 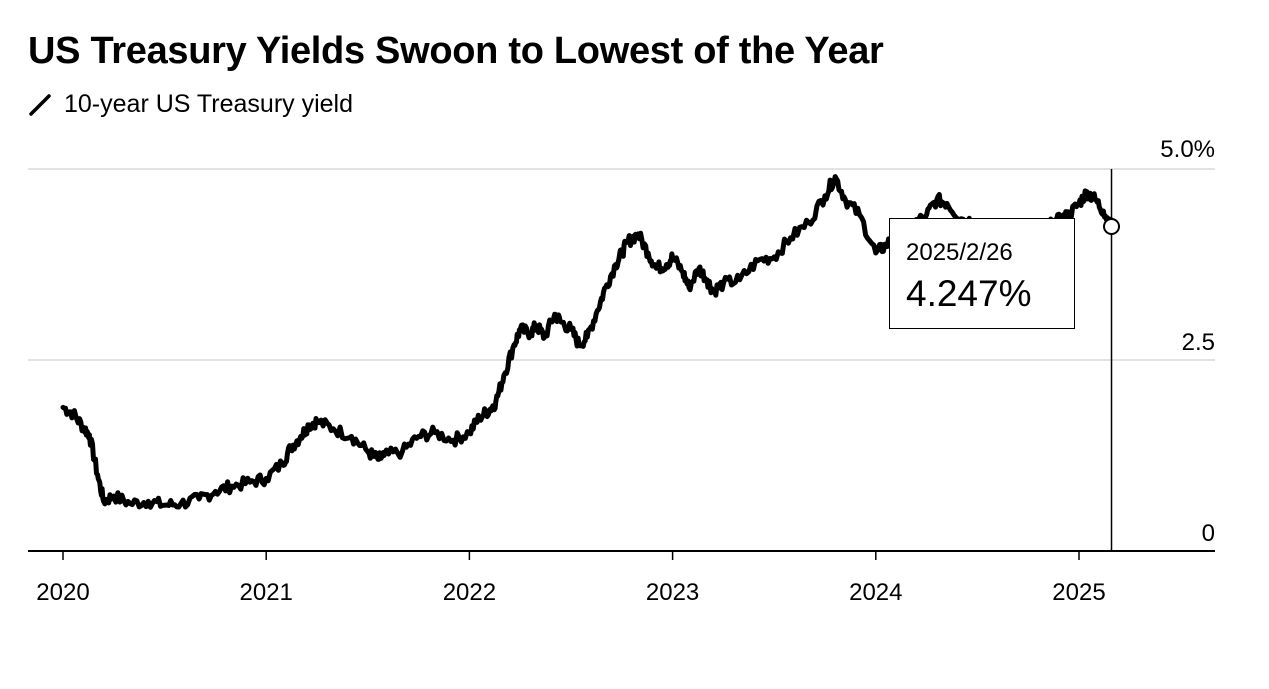 I want to click on y-axis-labels: 5.0% 2.5 0, so click(x=1187, y=341).